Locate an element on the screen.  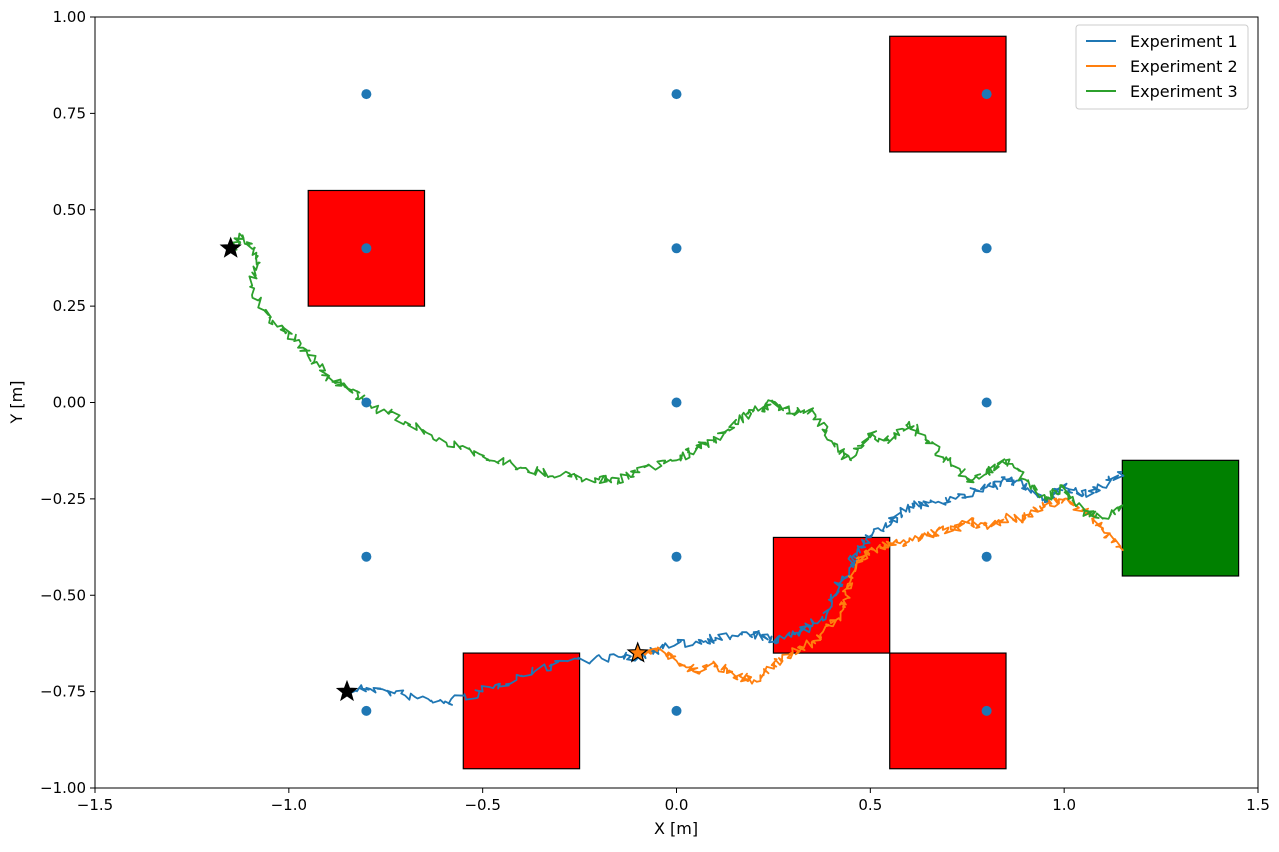
legend-label-2: Experiment 2 is located at coordinates (1184, 66).